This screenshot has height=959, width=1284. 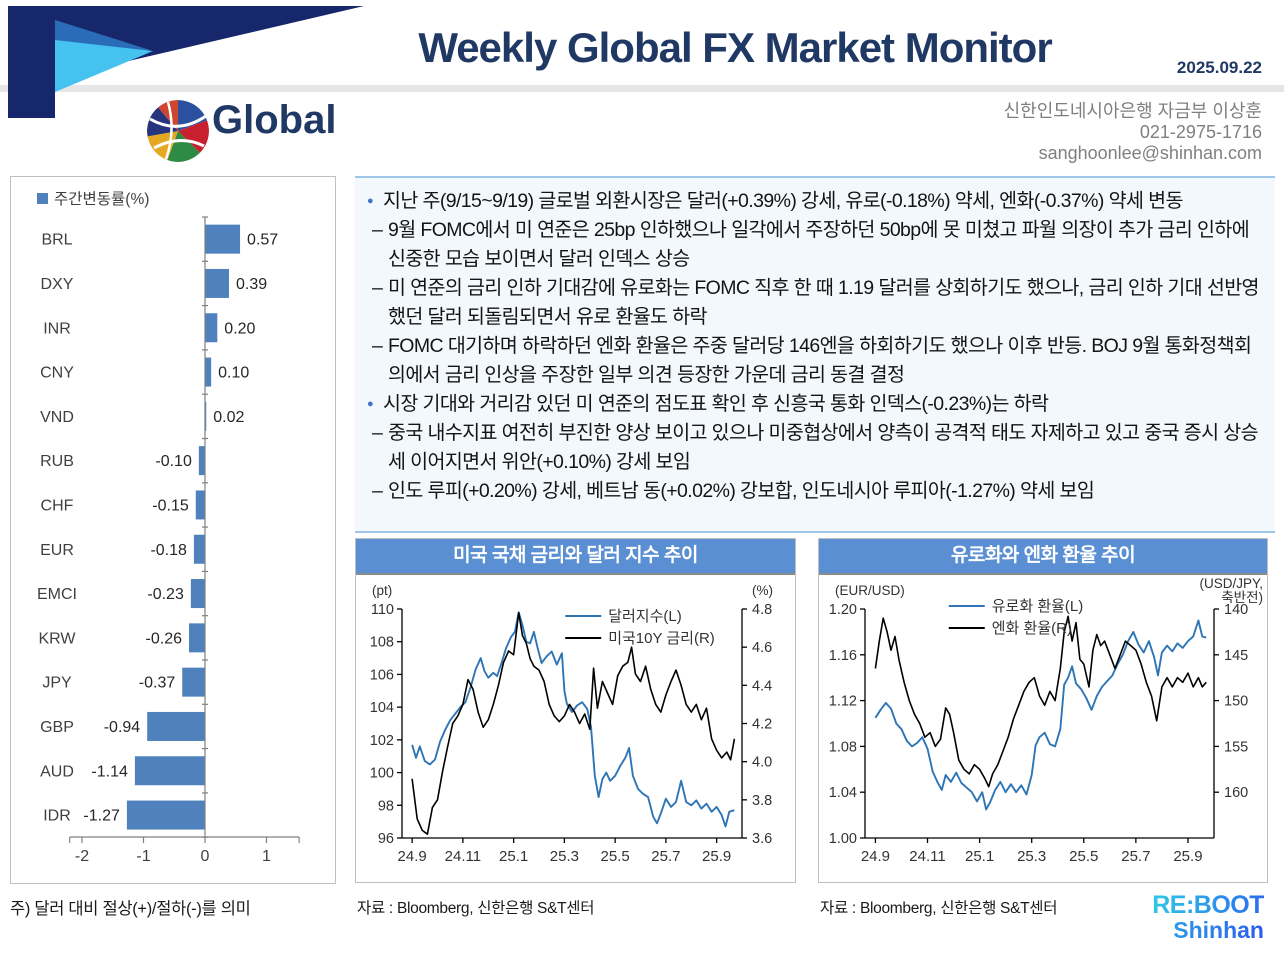 What do you see at coordinates (735, 47) in the screenshot?
I see `page-title: Weekly Global FX Market Monitor` at bounding box center [735, 47].